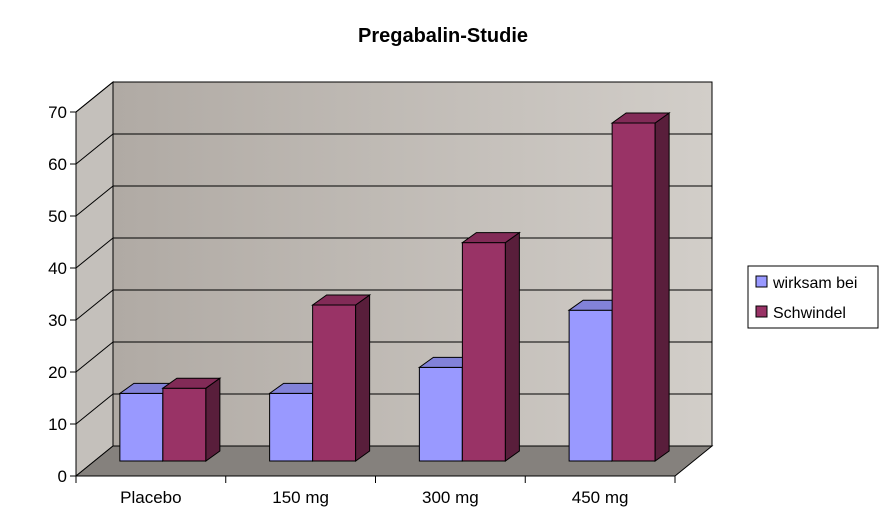  Describe the element at coordinates (600, 497) in the screenshot. I see `x-tick-label: 450 mg` at that location.